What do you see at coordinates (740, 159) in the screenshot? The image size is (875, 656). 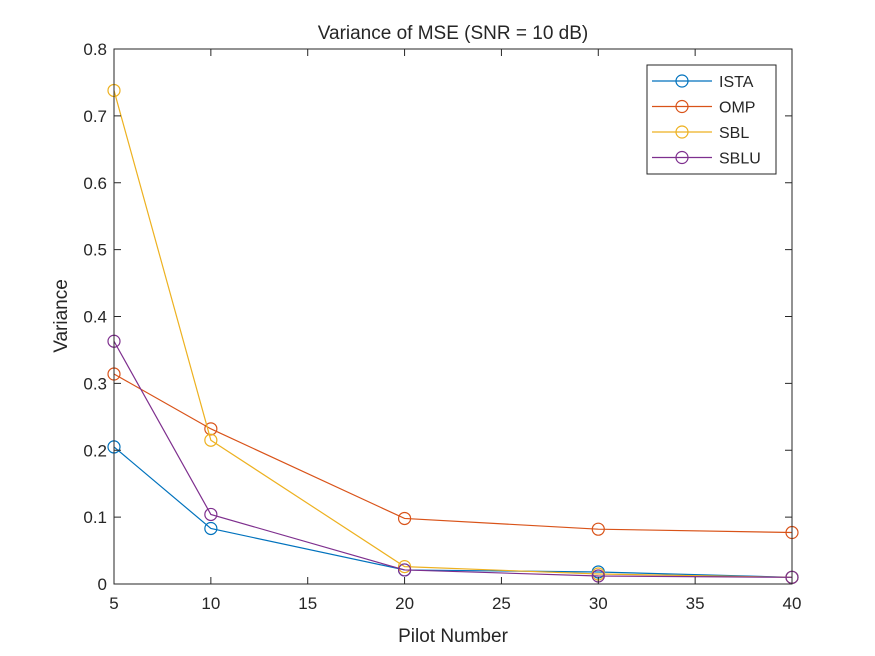 I see `legend-label: SBLU` at bounding box center [740, 159].